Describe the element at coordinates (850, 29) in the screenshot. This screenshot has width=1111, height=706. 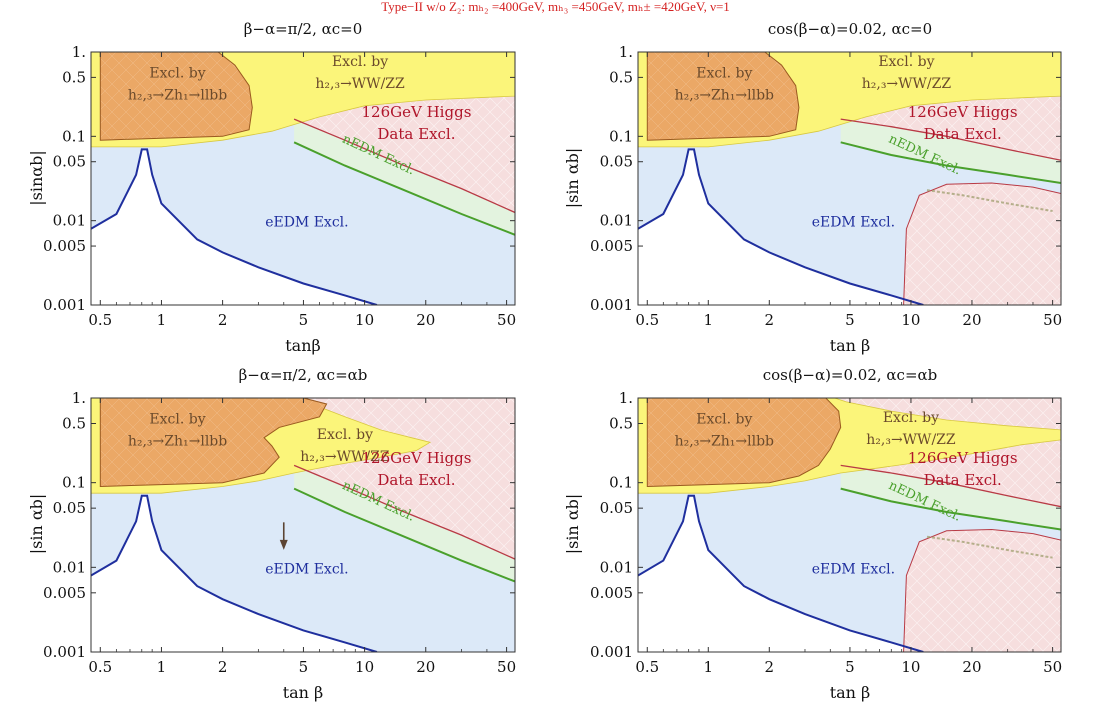
I see `panel-title: cos(β−α)=0.02, αc=0` at that location.